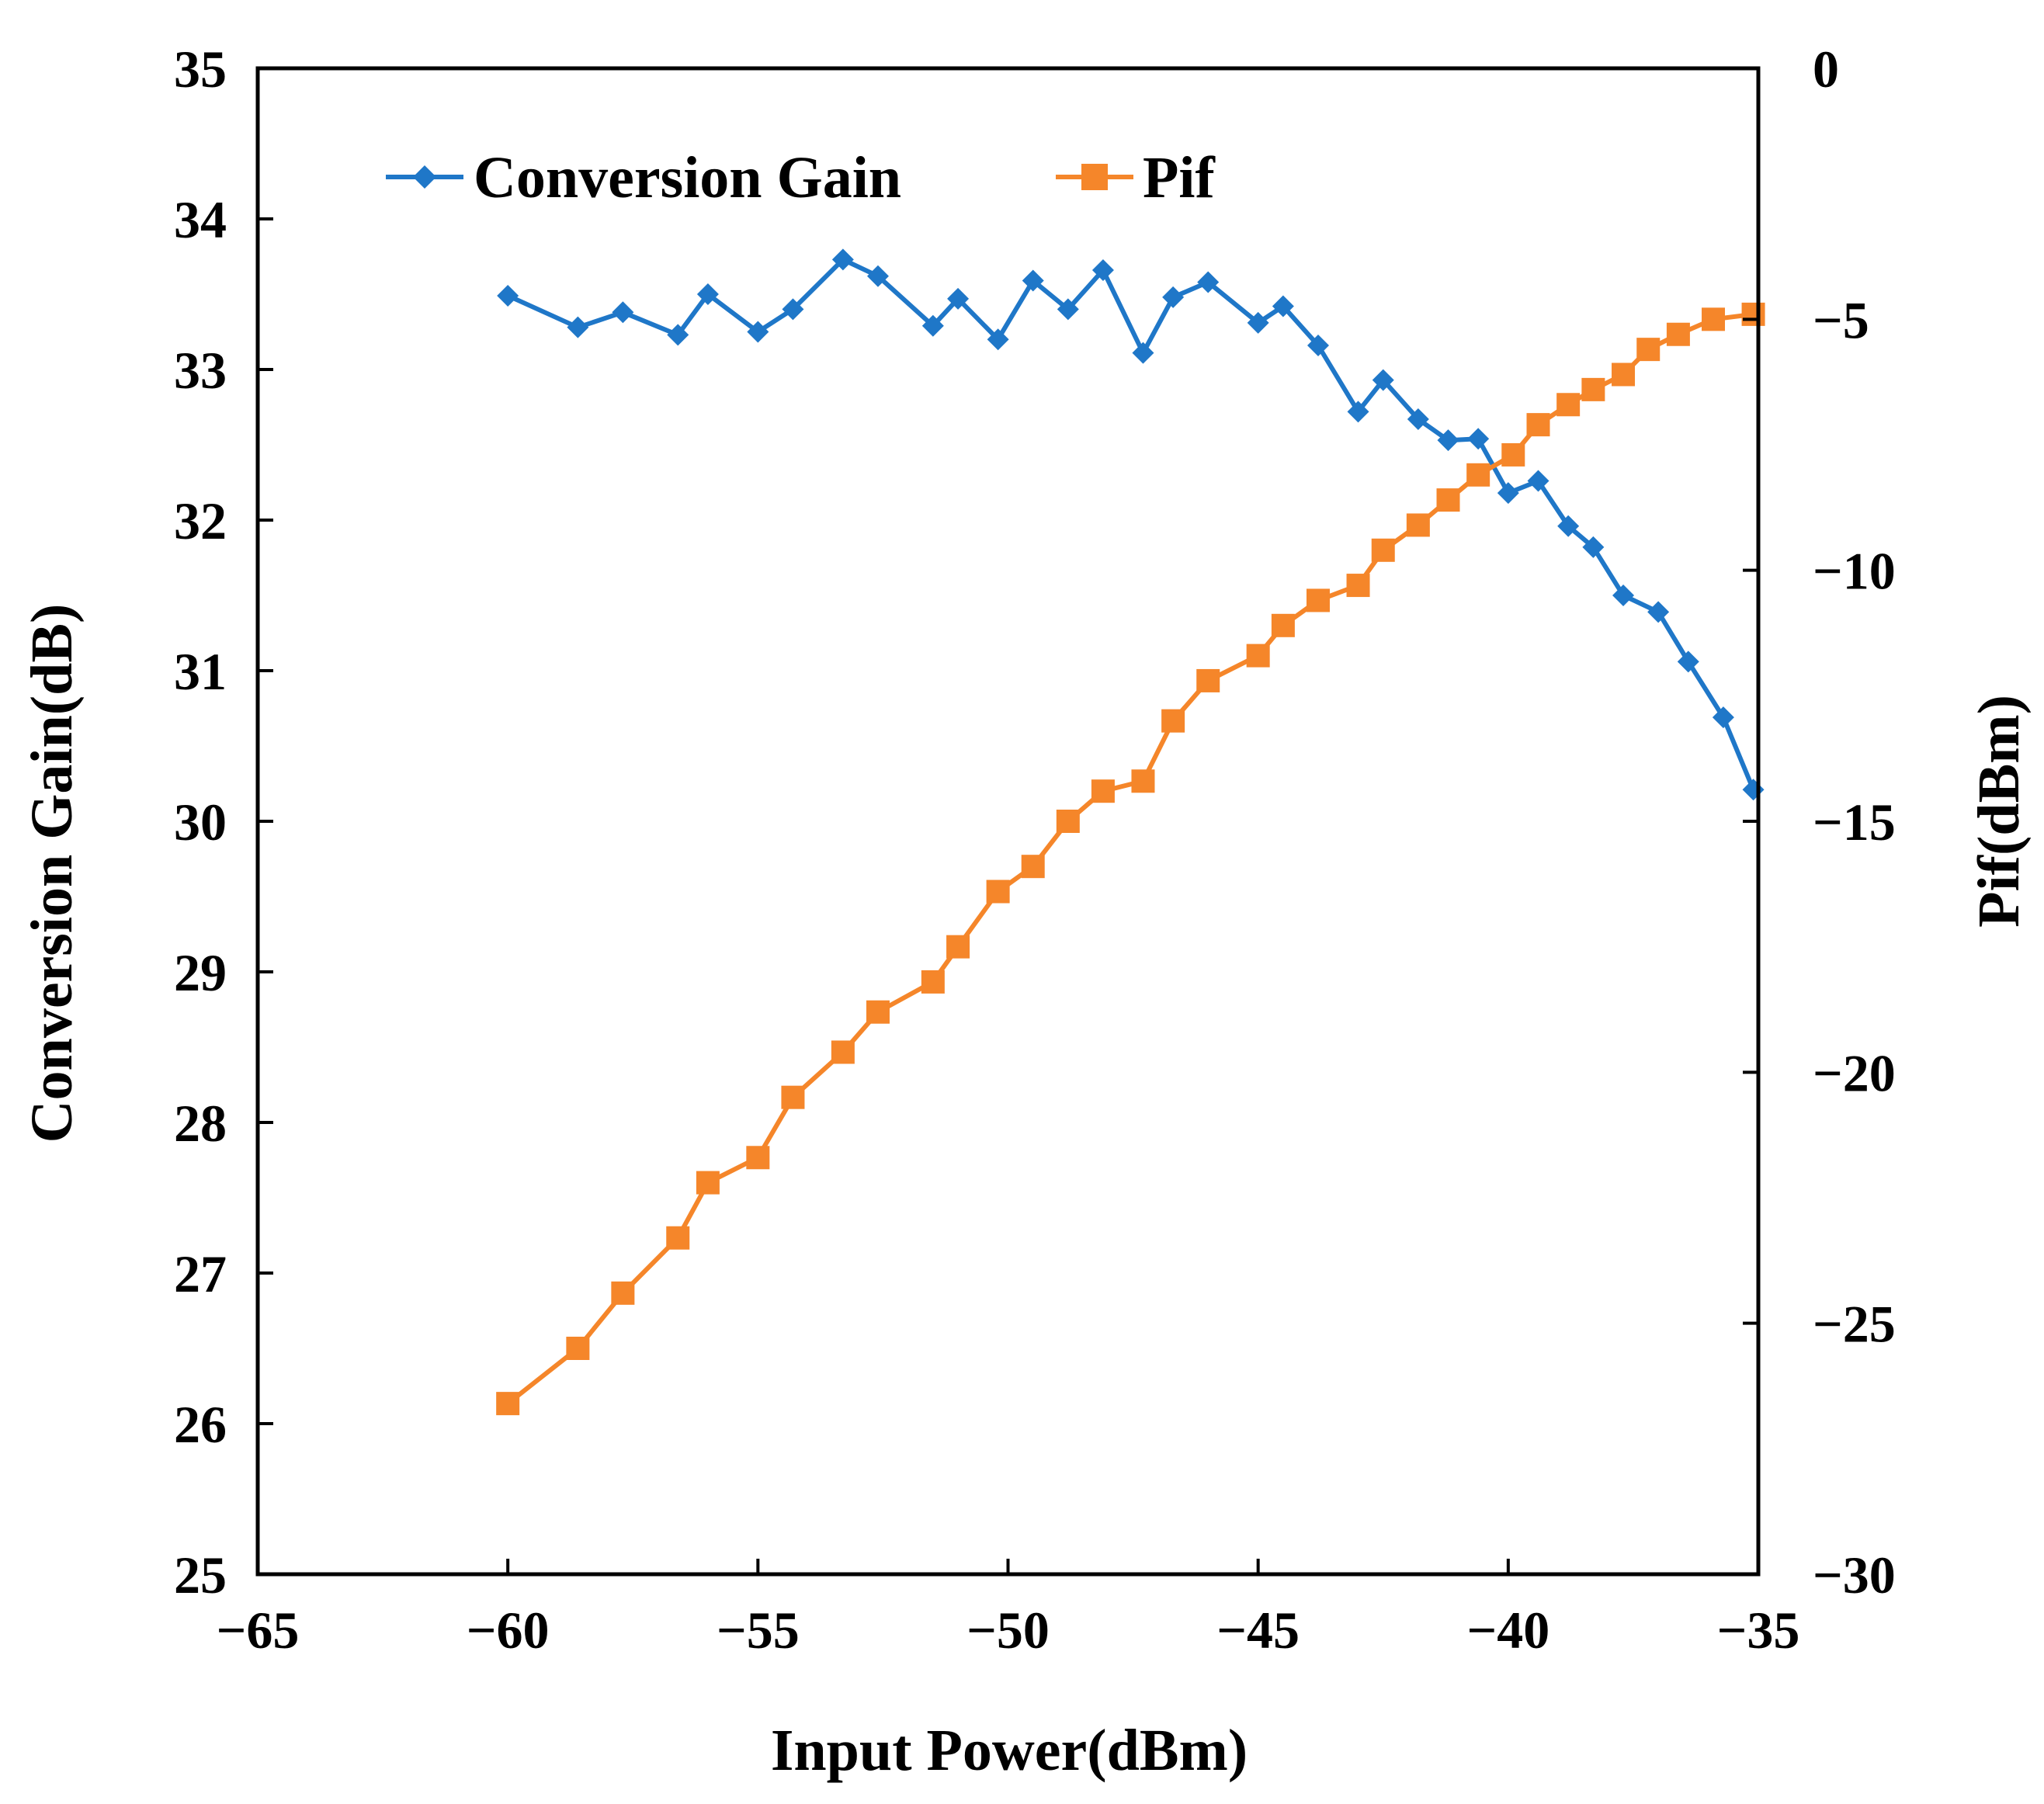  What do you see at coordinates (1999, 811) in the screenshot?
I see `y2-axis-title: Pif(dBm)` at bounding box center [1999, 811].